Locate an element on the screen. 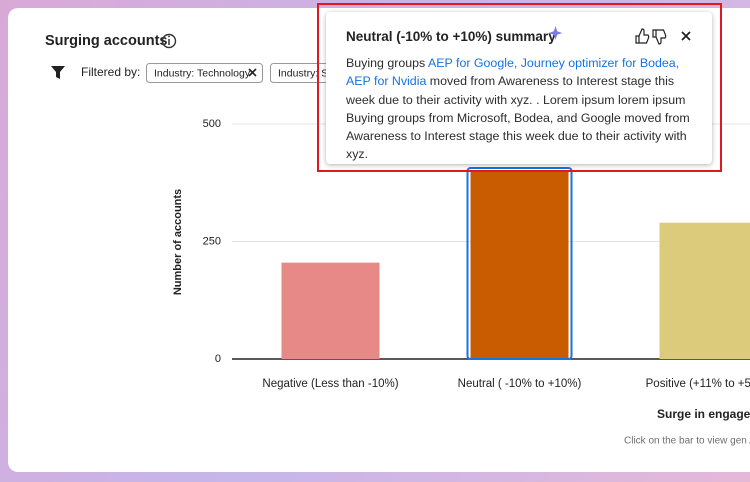 The width and height of the screenshot is (750, 482). x-tick-label: Negative (Less than -10%) is located at coordinates (330, 384).